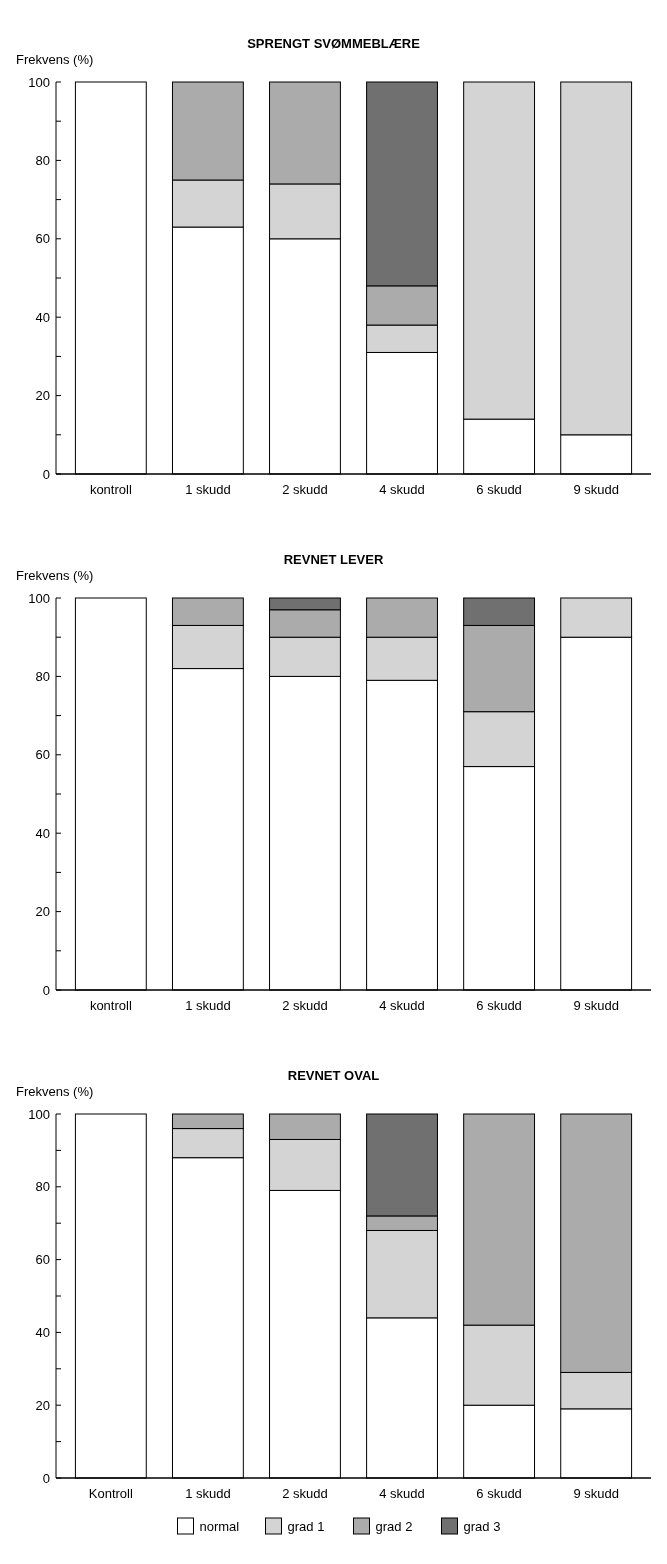 Image resolution: width=667 pixels, height=1564 pixels. I want to click on legend-label: normal, so click(219, 1526).